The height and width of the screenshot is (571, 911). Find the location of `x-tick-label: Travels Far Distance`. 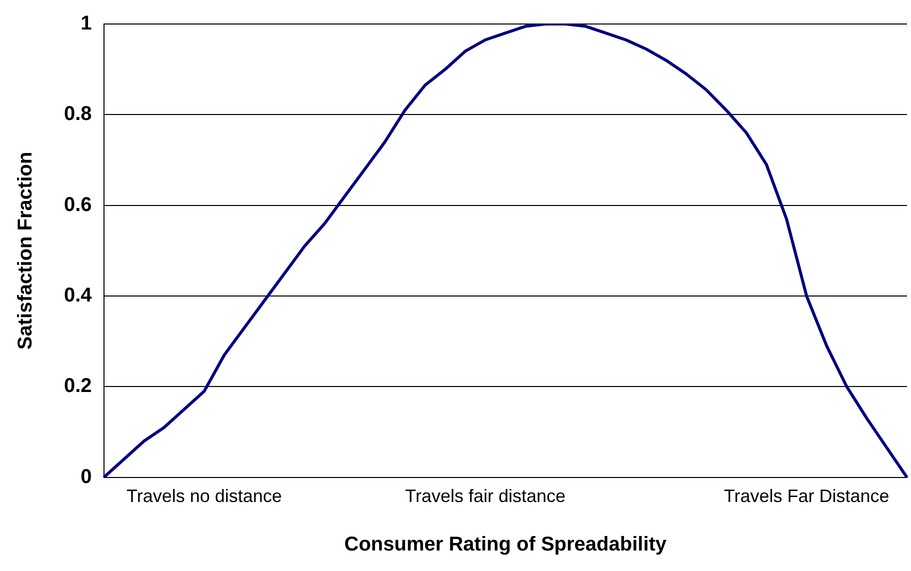

x-tick-label: Travels Far Distance is located at coordinates (807, 496).